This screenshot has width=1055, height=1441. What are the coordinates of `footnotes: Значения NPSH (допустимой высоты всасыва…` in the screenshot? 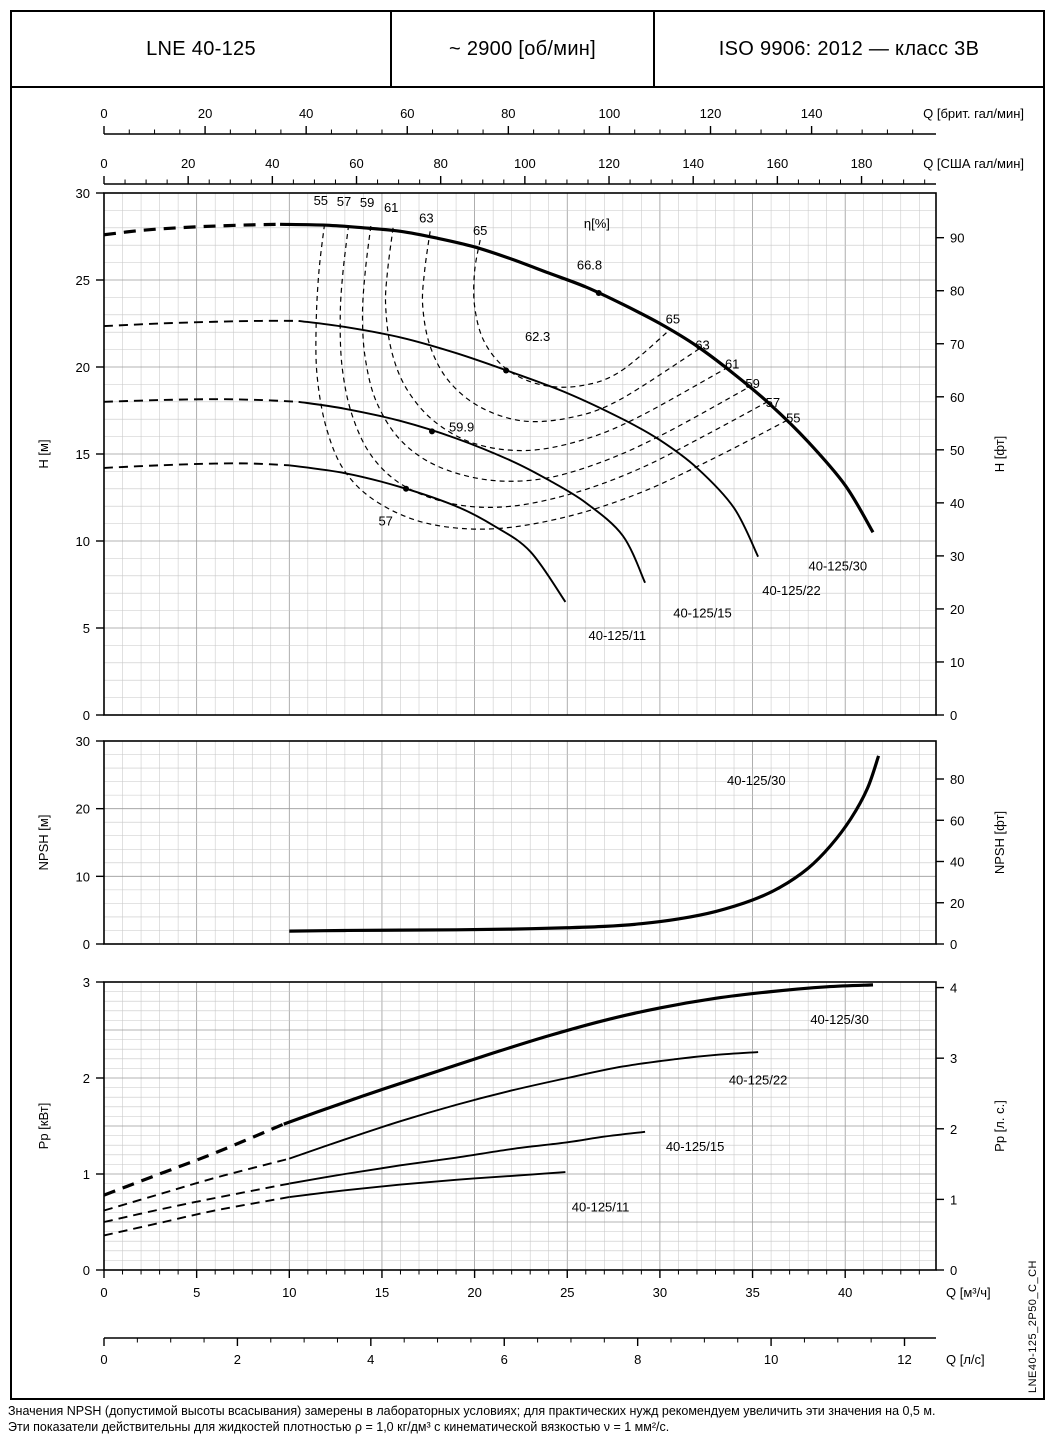 It's located at (528, 1419).